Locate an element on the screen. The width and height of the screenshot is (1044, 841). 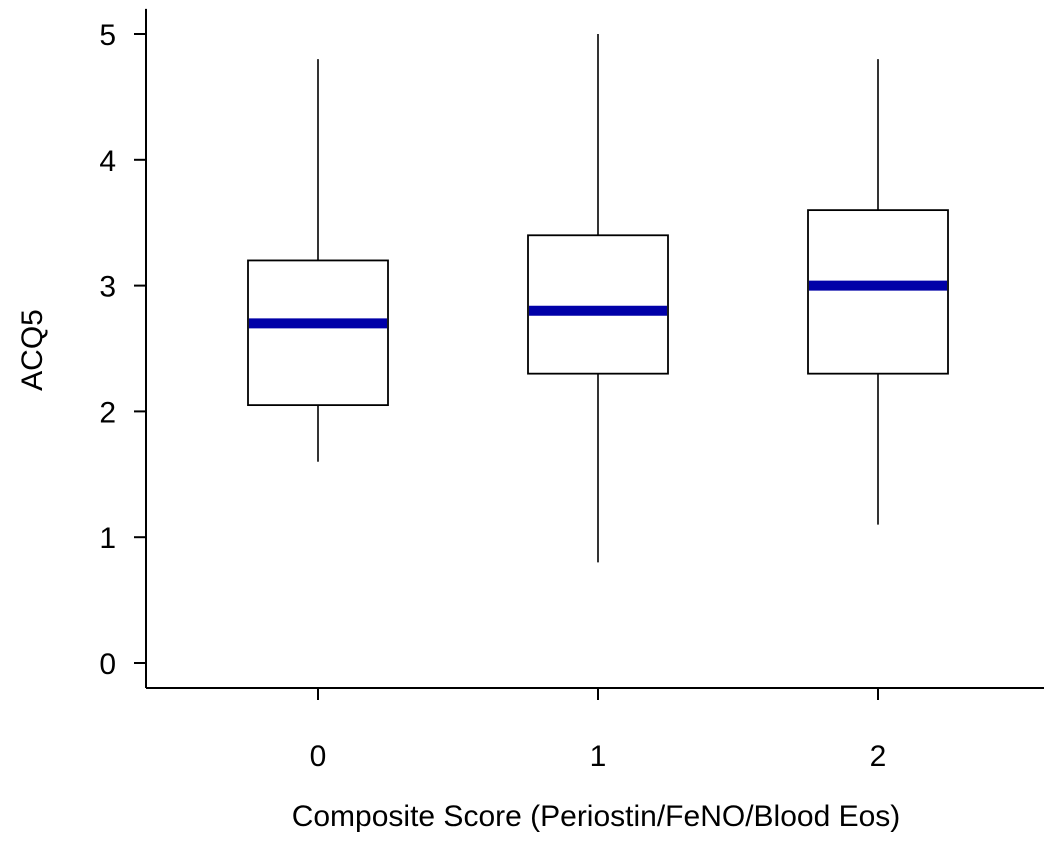
y-tick-label-1: 1 is located at coordinates (107, 538).